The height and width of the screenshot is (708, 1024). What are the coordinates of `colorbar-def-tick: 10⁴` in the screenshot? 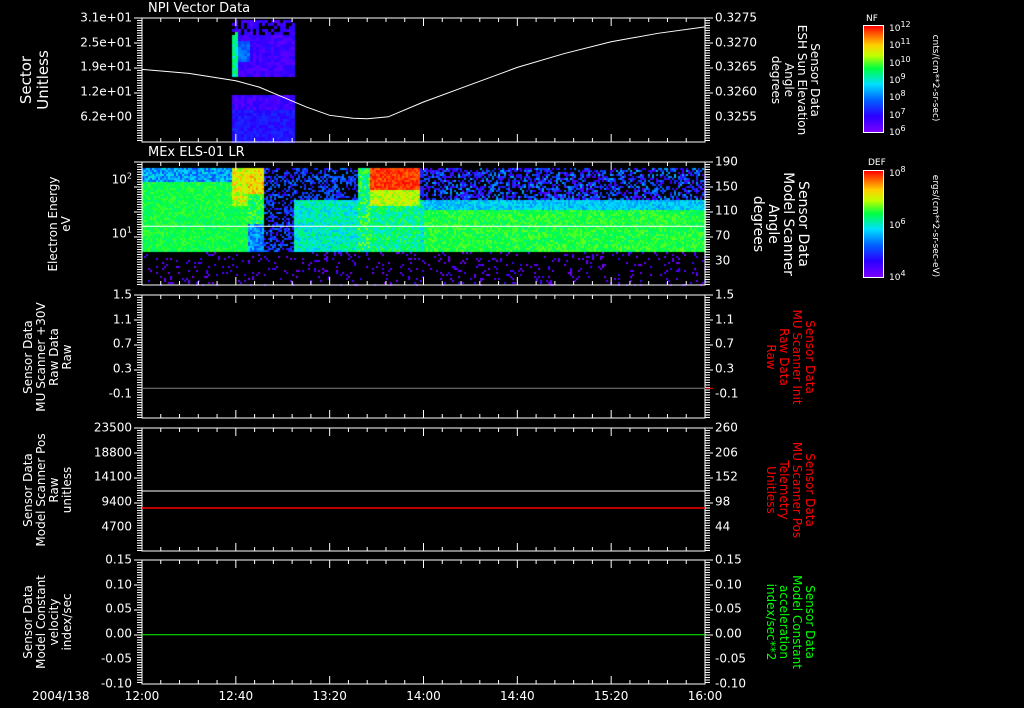 It's located at (897, 276).